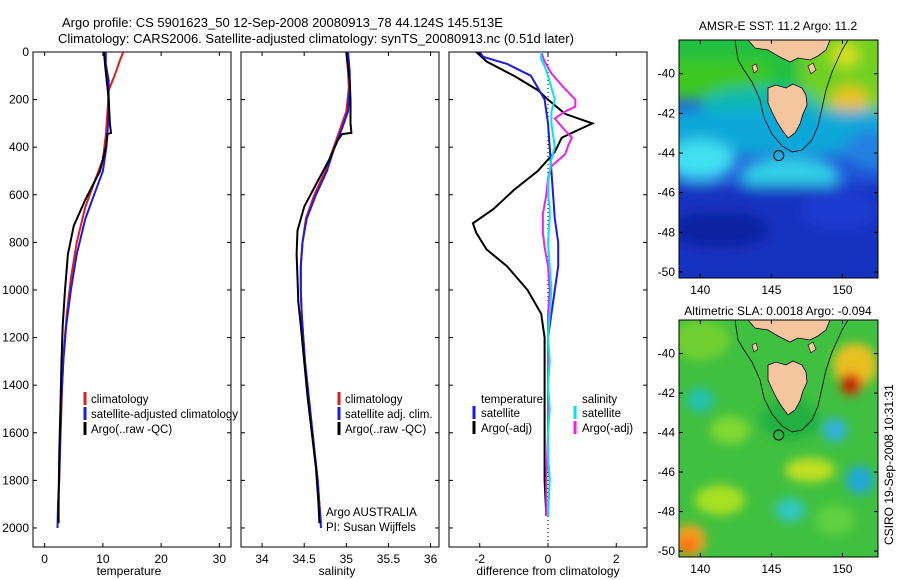 The height and width of the screenshot is (580, 900). I want to click on temperature-xlabel: temperature, so click(129, 571).